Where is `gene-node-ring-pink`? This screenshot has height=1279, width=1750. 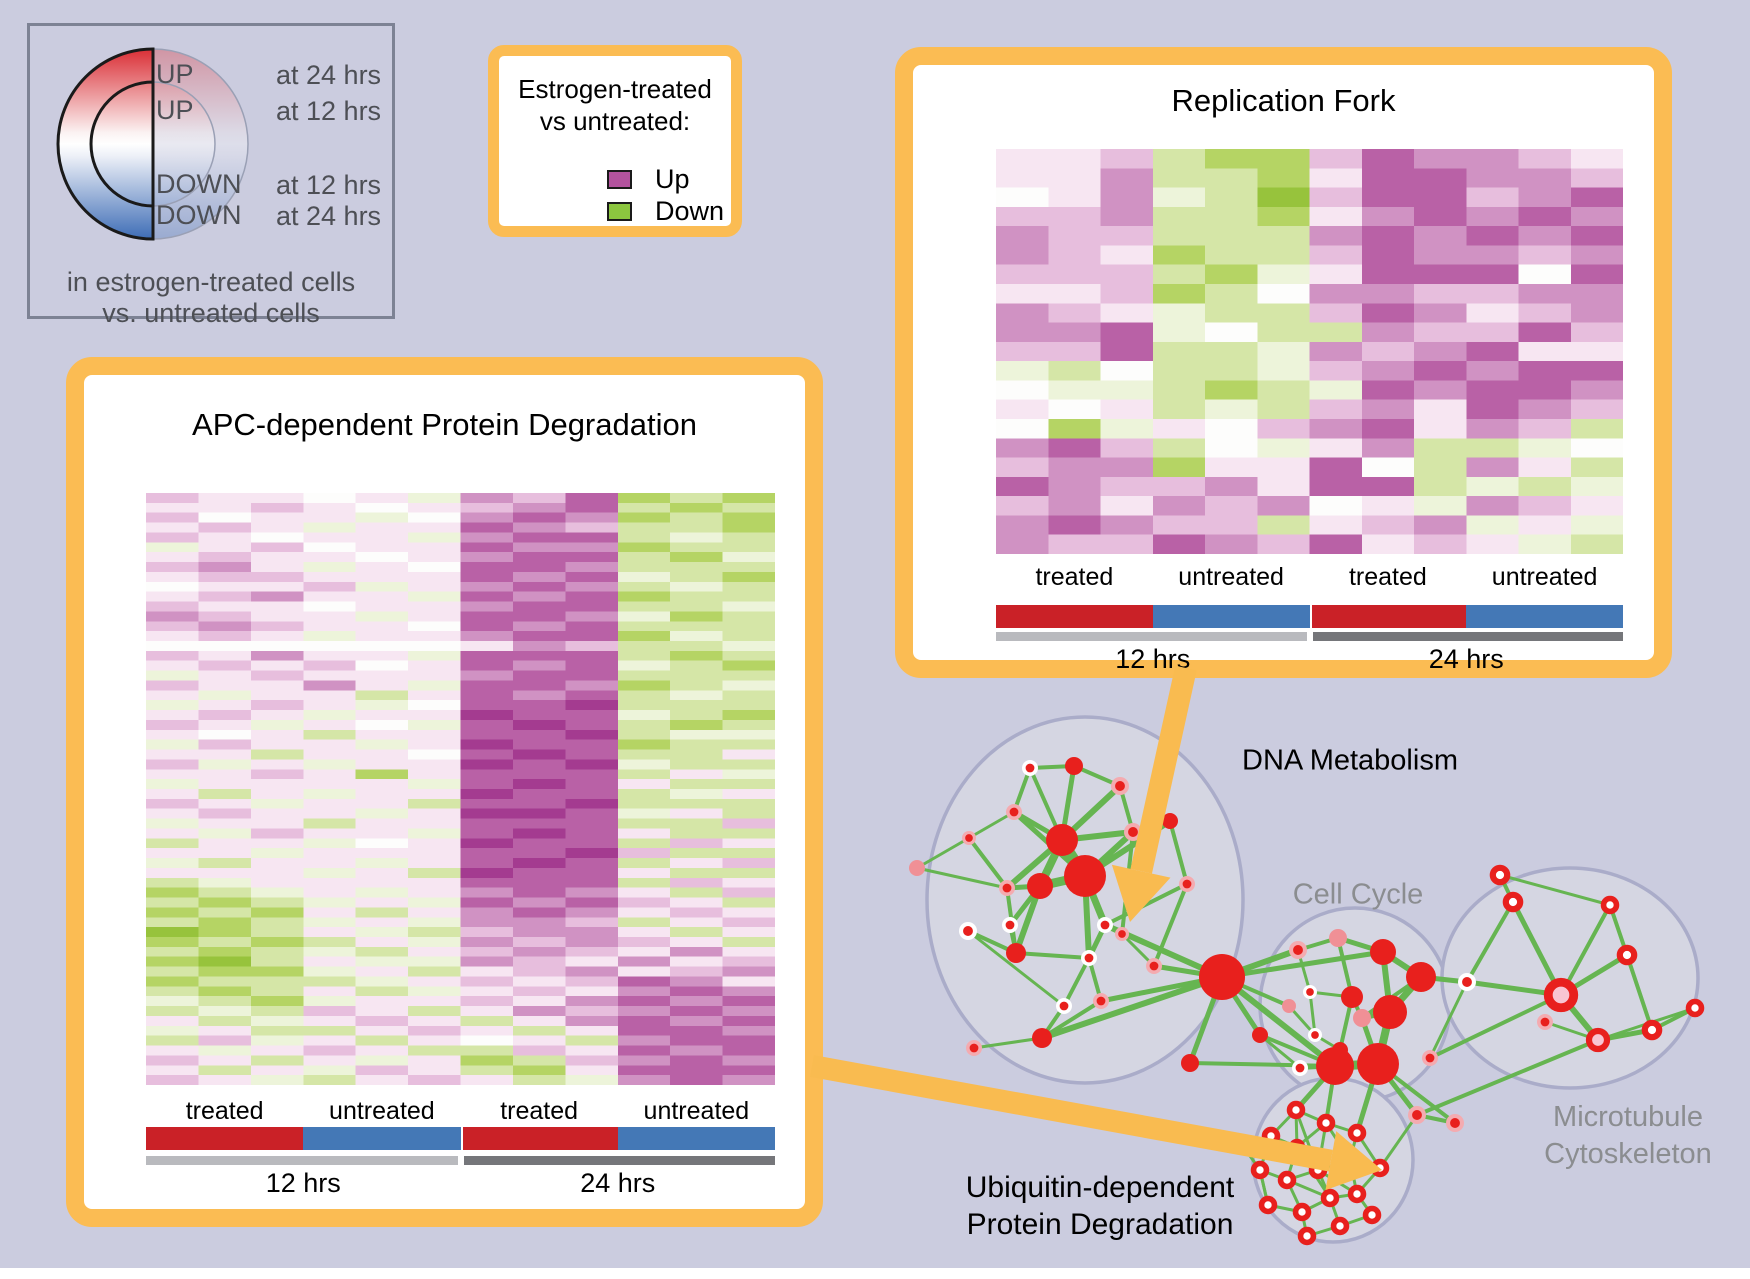 gene-node-ring-pink is located at coordinates (1561, 995).